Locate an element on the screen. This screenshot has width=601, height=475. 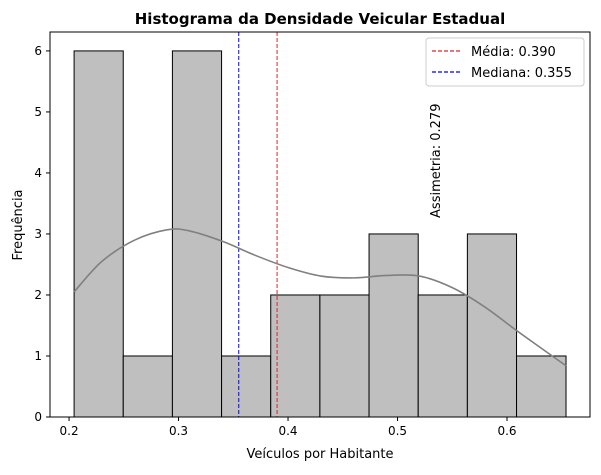
y-axis: 0 1 2 3 4 5 6 is located at coordinates (42, 234).